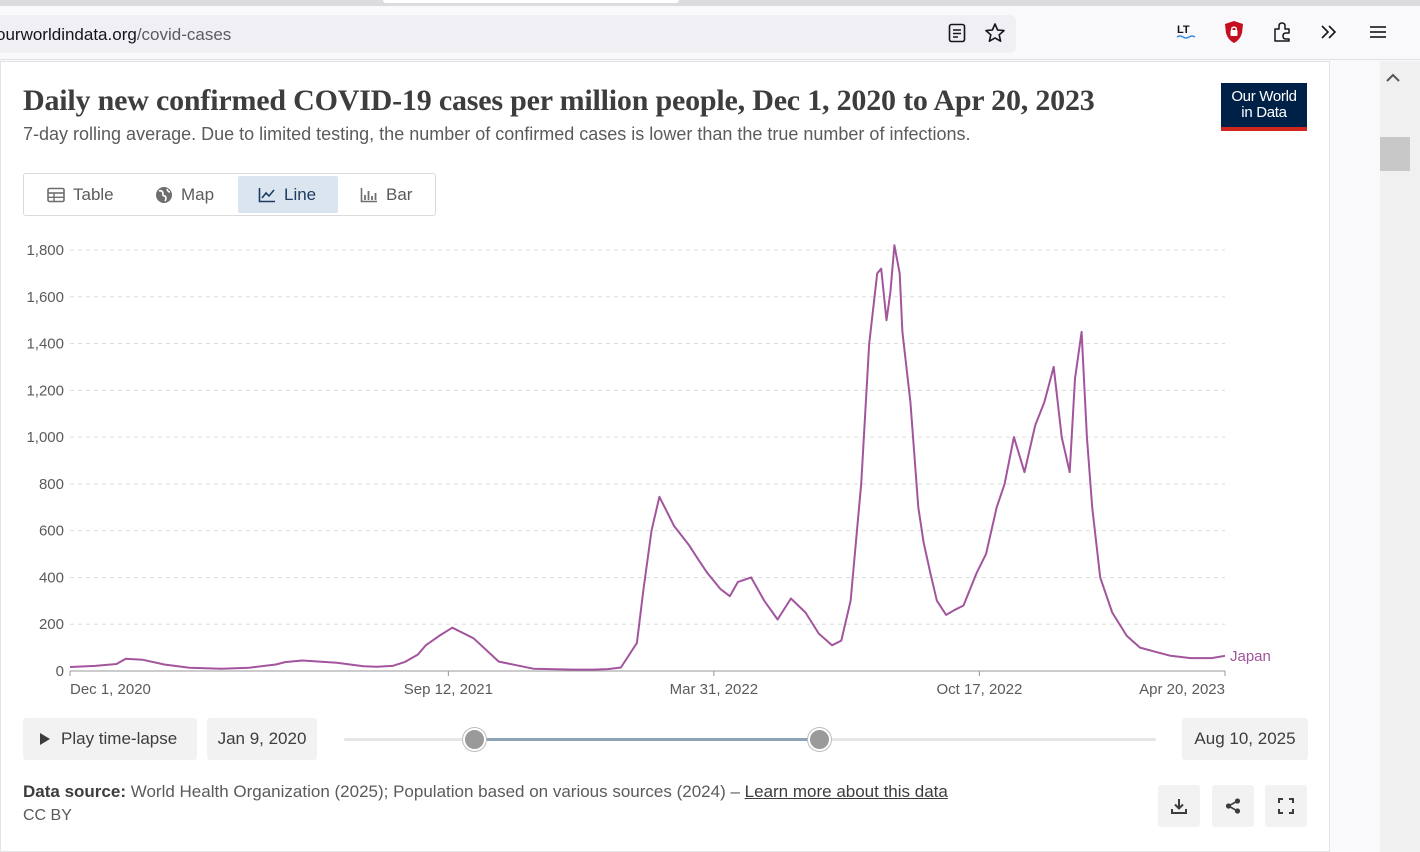 Image resolution: width=1420 pixels, height=852 pixels. What do you see at coordinates (1264, 96) in the screenshot?
I see `logo-line-1: Our World` at bounding box center [1264, 96].